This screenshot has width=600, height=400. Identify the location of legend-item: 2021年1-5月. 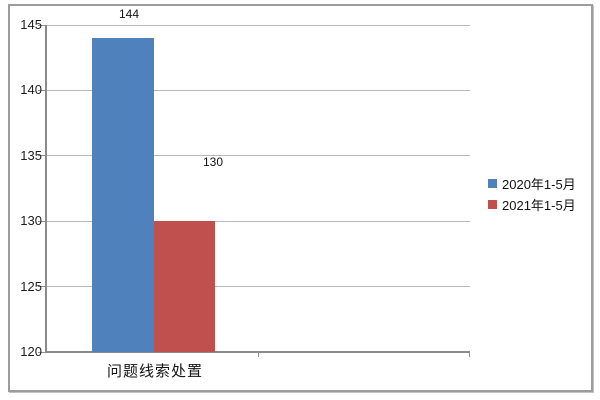
(532, 204).